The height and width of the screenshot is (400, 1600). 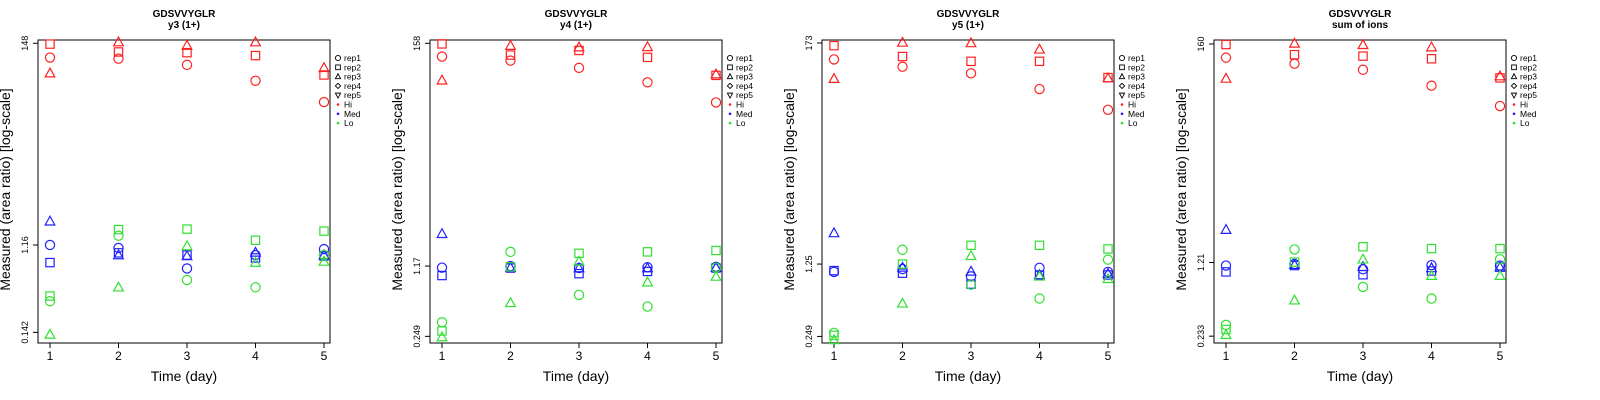 What do you see at coordinates (1514, 76) in the screenshot?
I see `legend-symbol-rep3` at bounding box center [1514, 76].